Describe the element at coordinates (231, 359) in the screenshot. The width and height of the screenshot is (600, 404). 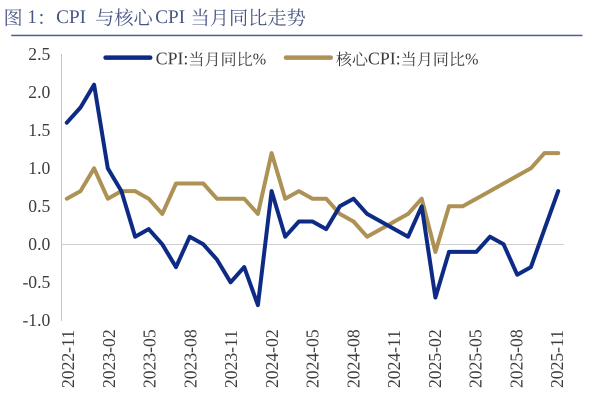
I see `svg-text: 2023-11` at that location.